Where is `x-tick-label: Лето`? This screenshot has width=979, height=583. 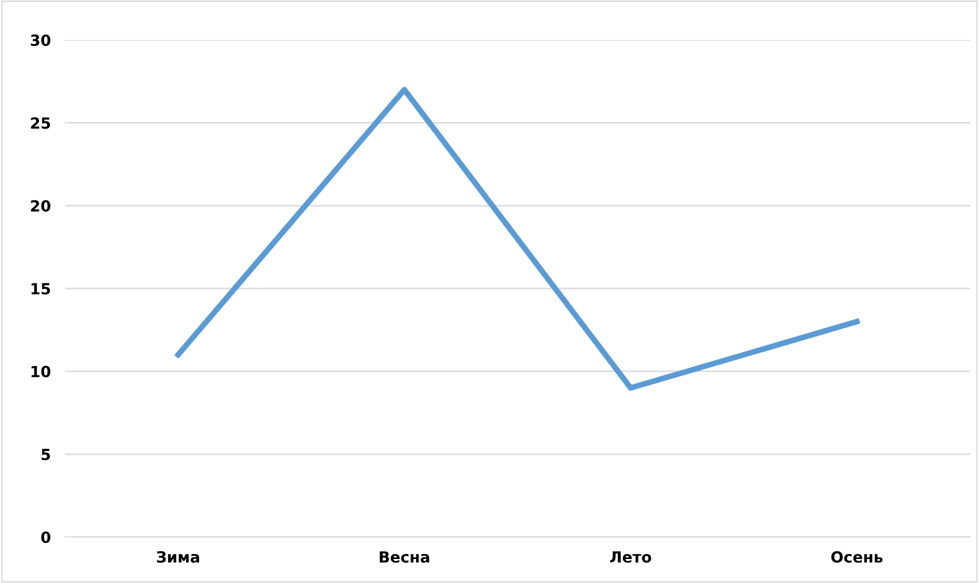
x-tick-label: Лето is located at coordinates (631, 557).